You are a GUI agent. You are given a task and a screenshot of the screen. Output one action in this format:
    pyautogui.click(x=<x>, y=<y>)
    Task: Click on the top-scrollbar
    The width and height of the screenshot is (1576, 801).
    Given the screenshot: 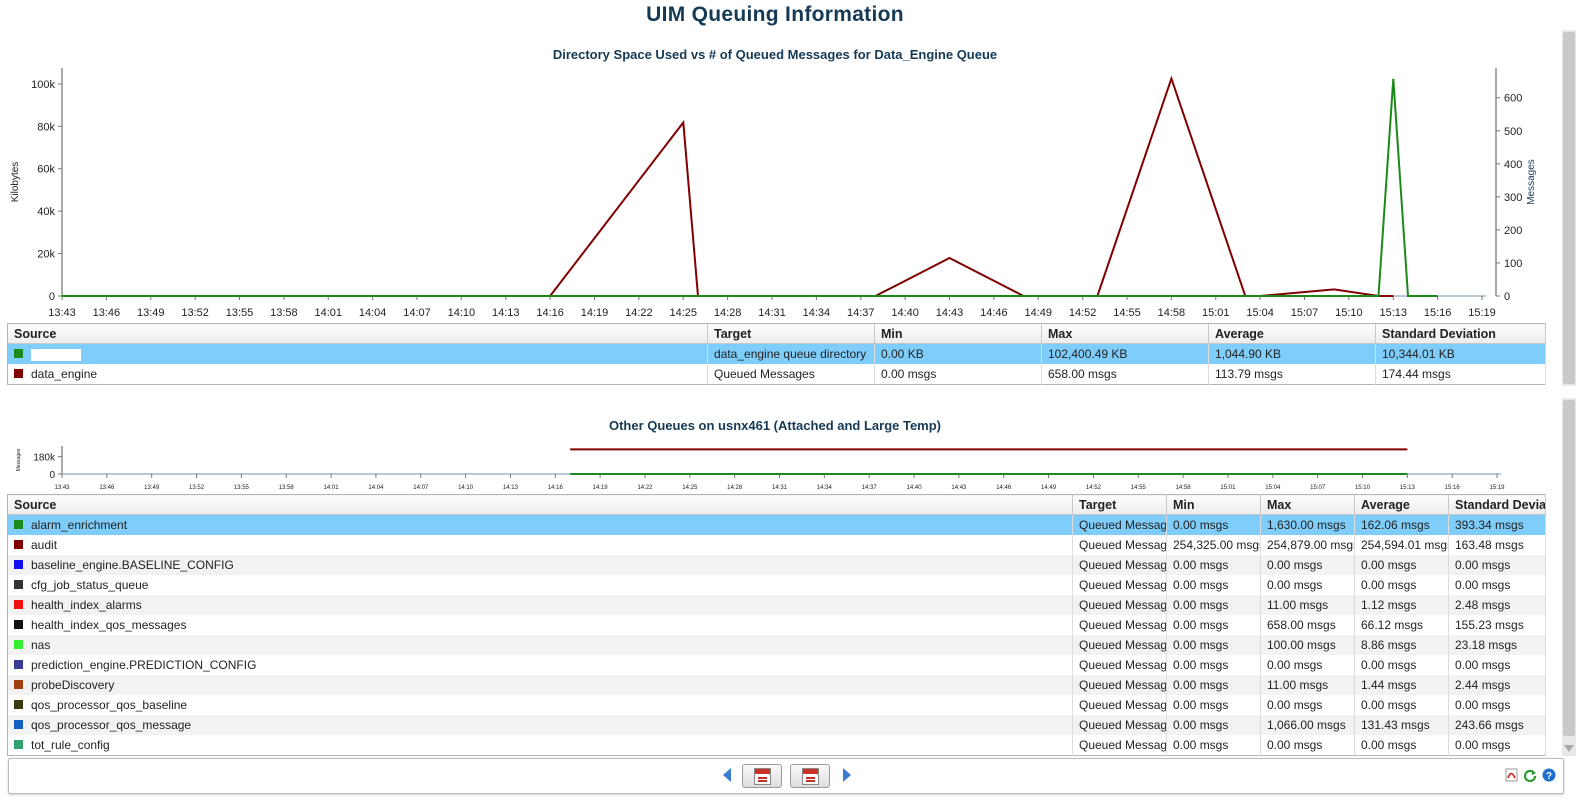 What is the action you would take?
    pyautogui.click(x=1569, y=208)
    